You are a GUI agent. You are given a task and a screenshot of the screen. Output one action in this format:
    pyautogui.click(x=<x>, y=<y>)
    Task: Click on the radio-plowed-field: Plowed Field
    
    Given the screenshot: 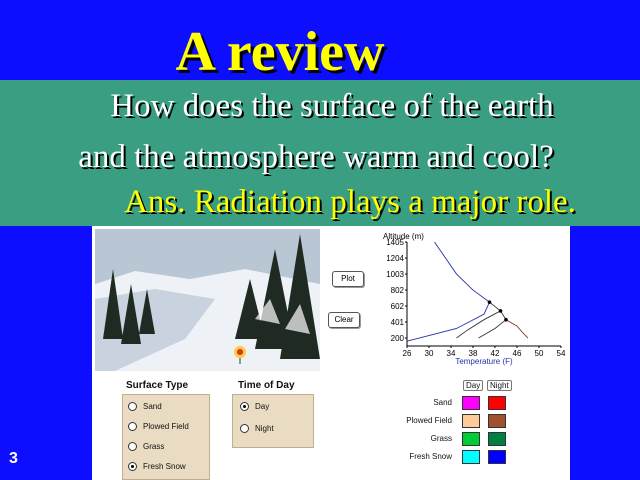 What is the action you would take?
    pyautogui.click(x=158, y=426)
    